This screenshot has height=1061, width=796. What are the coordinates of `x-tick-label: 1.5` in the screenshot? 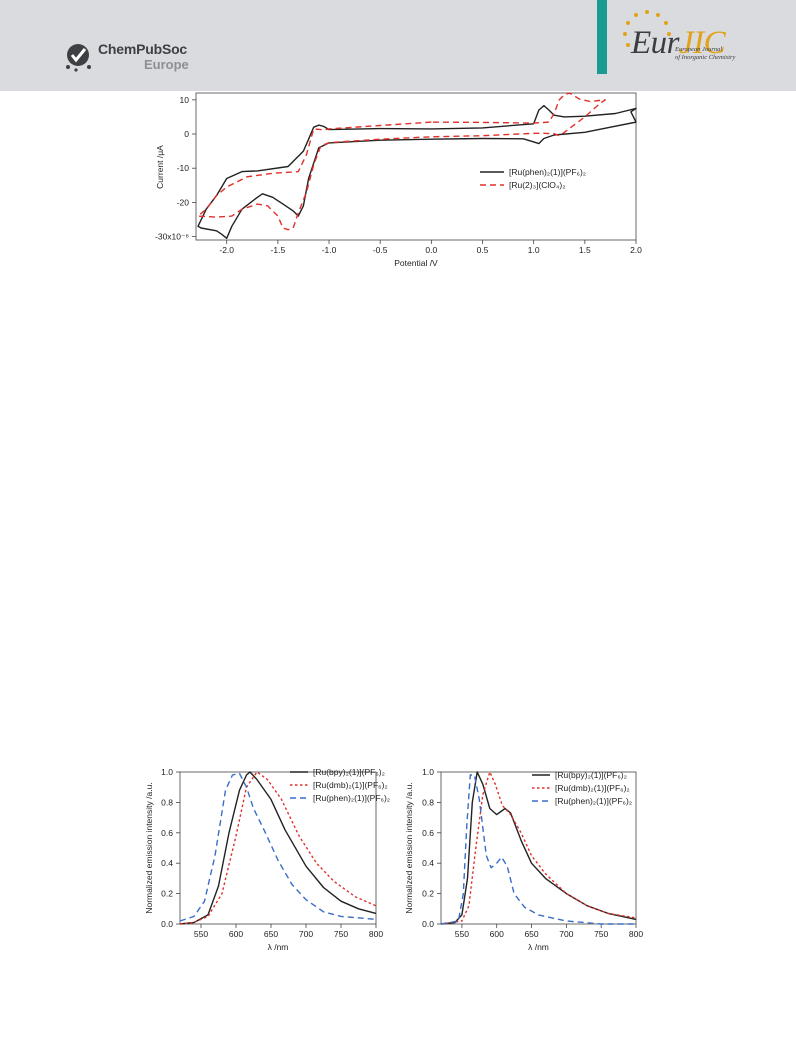 It's located at (585, 250).